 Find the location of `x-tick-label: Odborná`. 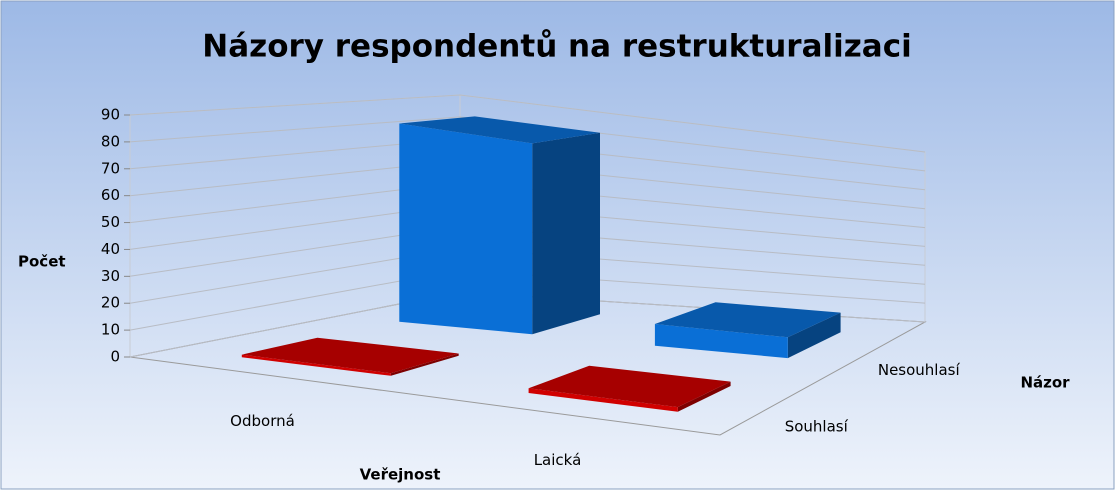

x-tick-label: Odborná is located at coordinates (262, 421).